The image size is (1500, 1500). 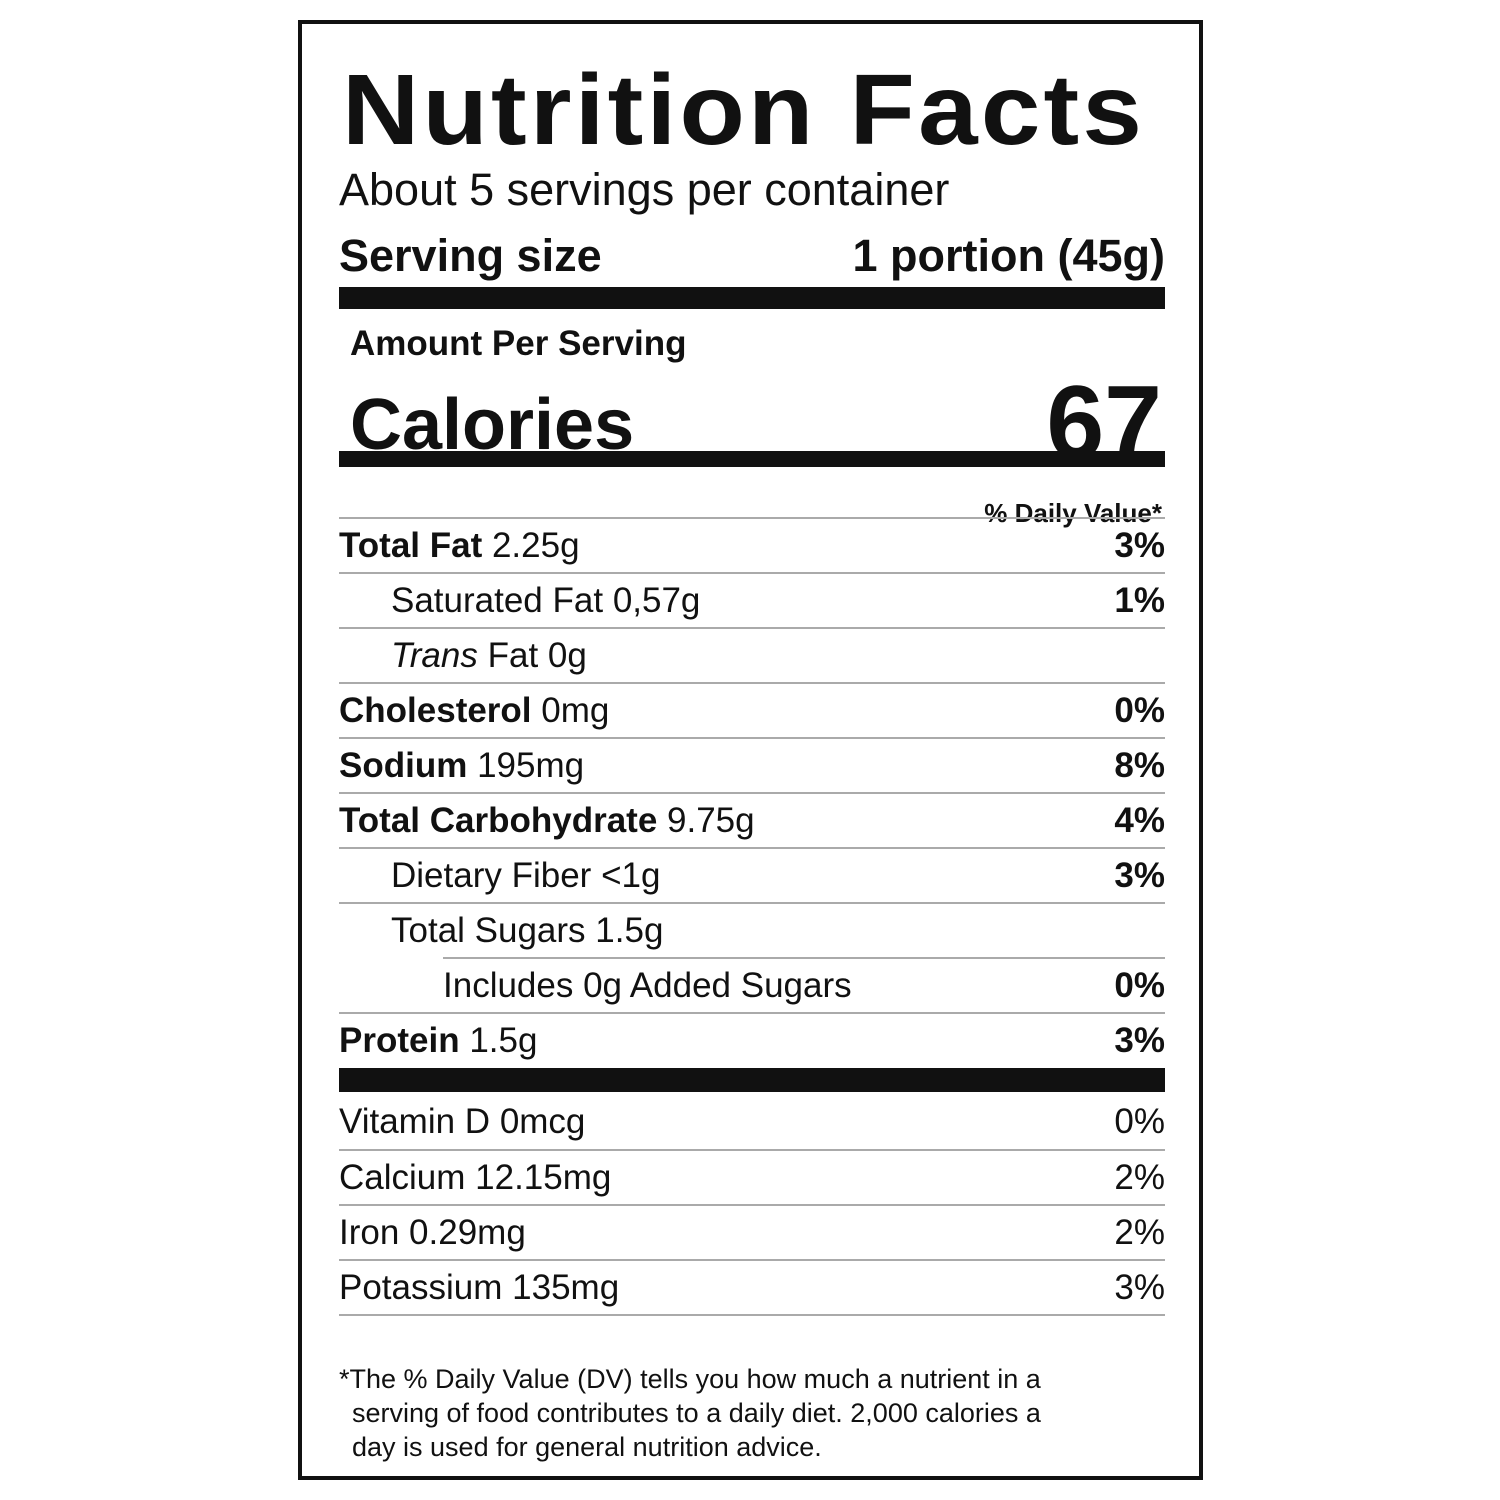 I want to click on nutrient-text: Total Sugars 1.5g, so click(x=501, y=931).